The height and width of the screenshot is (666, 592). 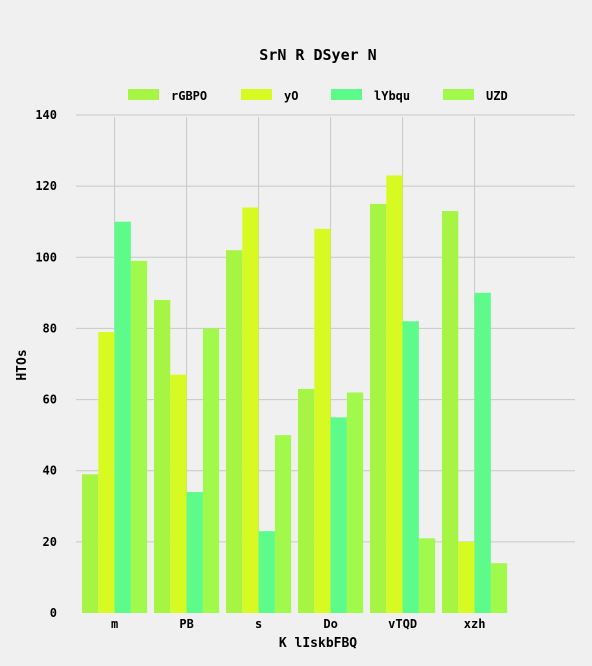 What do you see at coordinates (46, 186) in the screenshot?
I see `y-tick-label: 120` at bounding box center [46, 186].